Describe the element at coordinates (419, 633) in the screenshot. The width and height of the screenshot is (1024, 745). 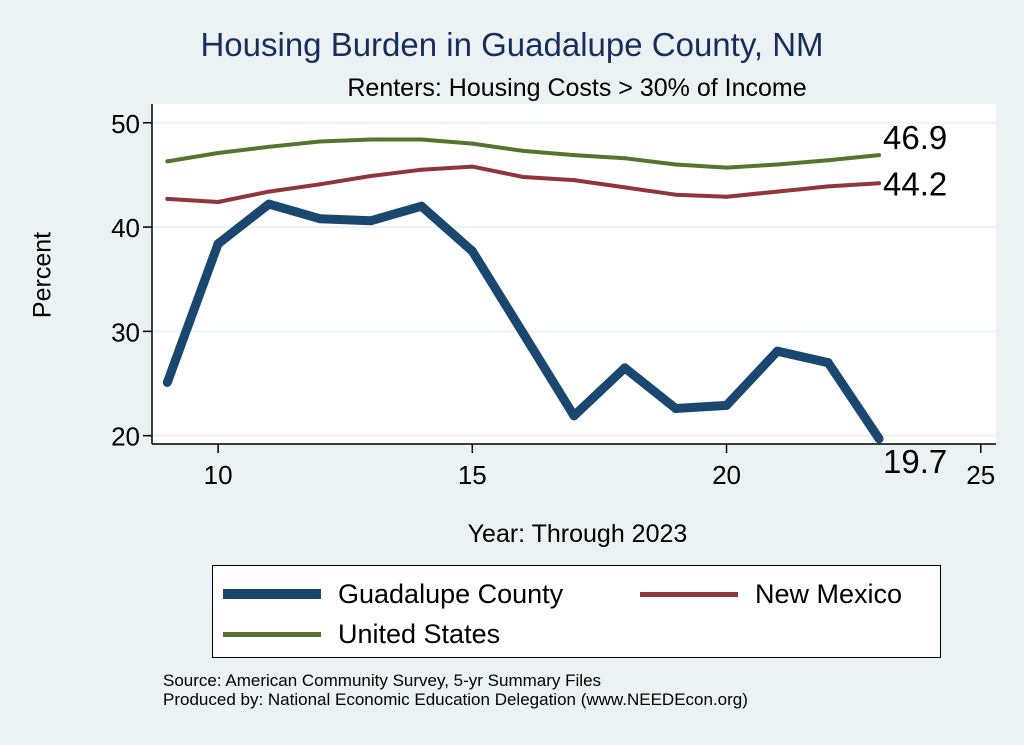
I see `legend-label-united-states: United States` at that location.